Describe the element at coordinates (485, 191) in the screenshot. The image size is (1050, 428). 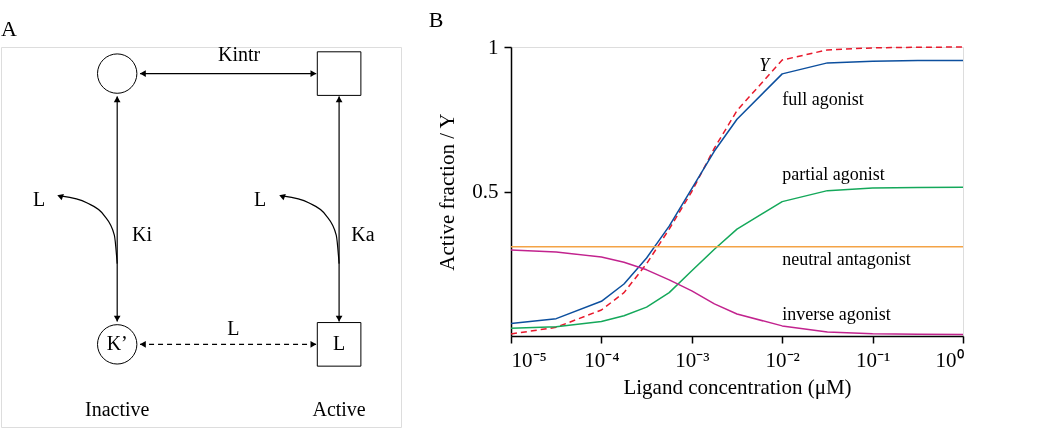
I see `y-tick-label: 0.5` at that location.